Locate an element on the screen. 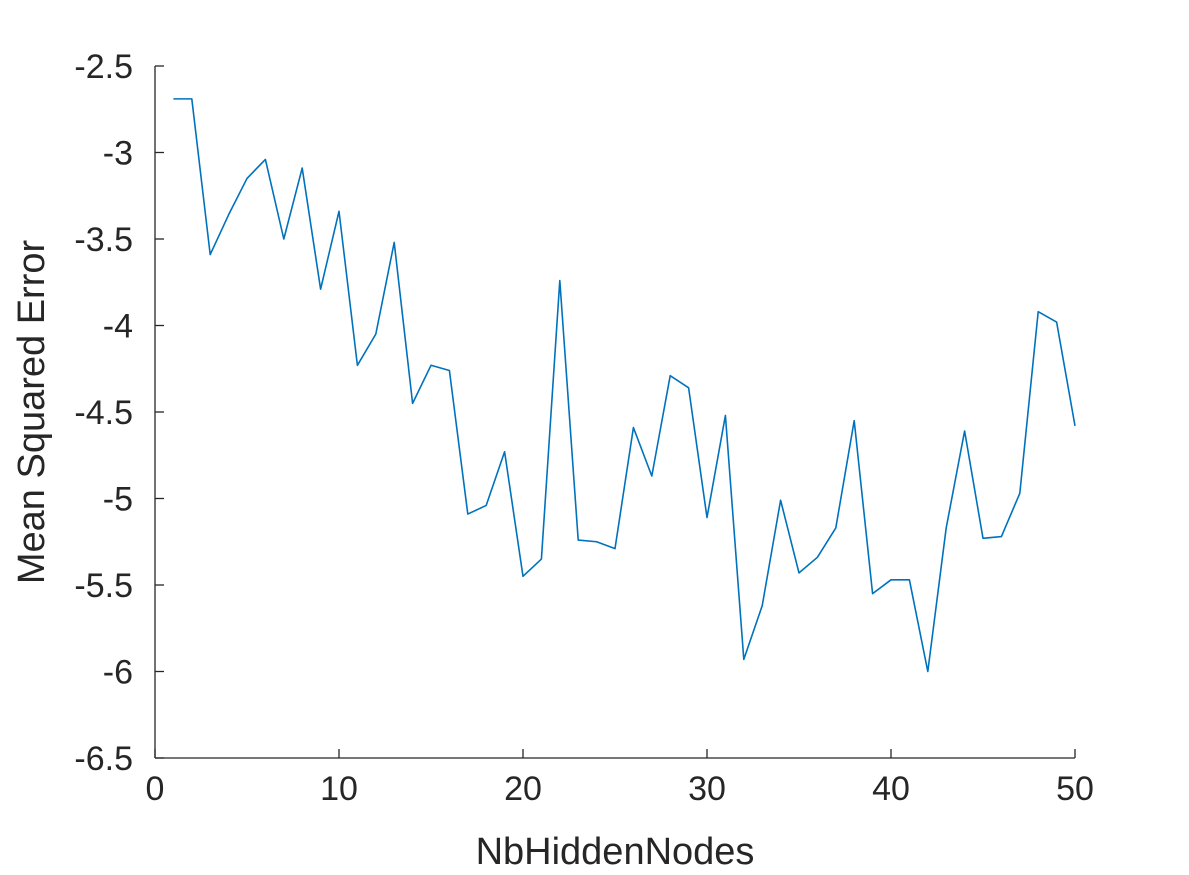  x-tick-label: 30 is located at coordinates (707, 789).